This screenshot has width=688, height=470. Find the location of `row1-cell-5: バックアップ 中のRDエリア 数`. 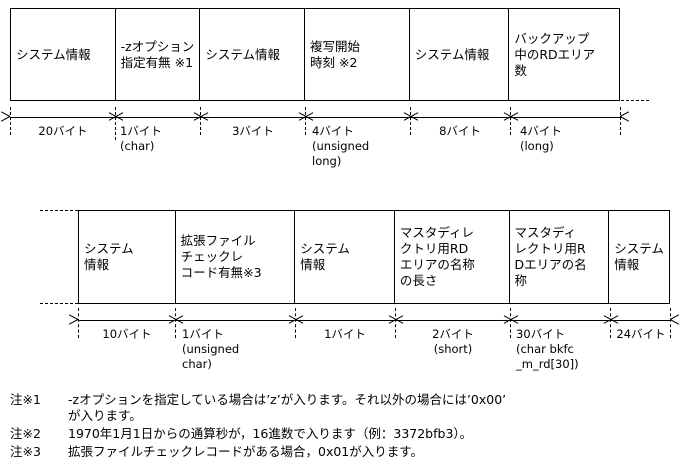

row1-cell-5: バックアップ 中のRDエリア 数 is located at coordinates (564, 54).